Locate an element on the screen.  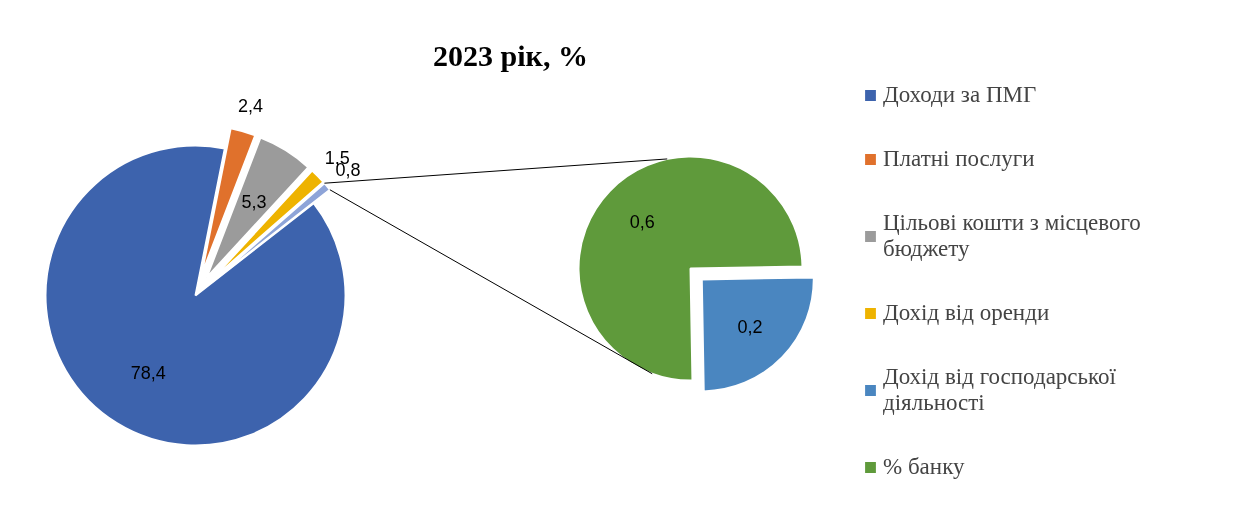
data-label: 5,3 is located at coordinates (254, 201).